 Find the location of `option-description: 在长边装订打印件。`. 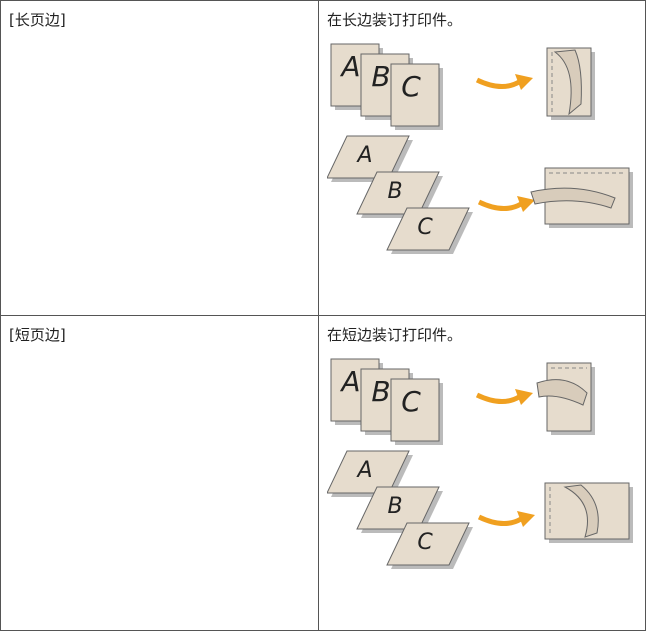

option-description: 在长边装订打印件。 is located at coordinates (395, 20).